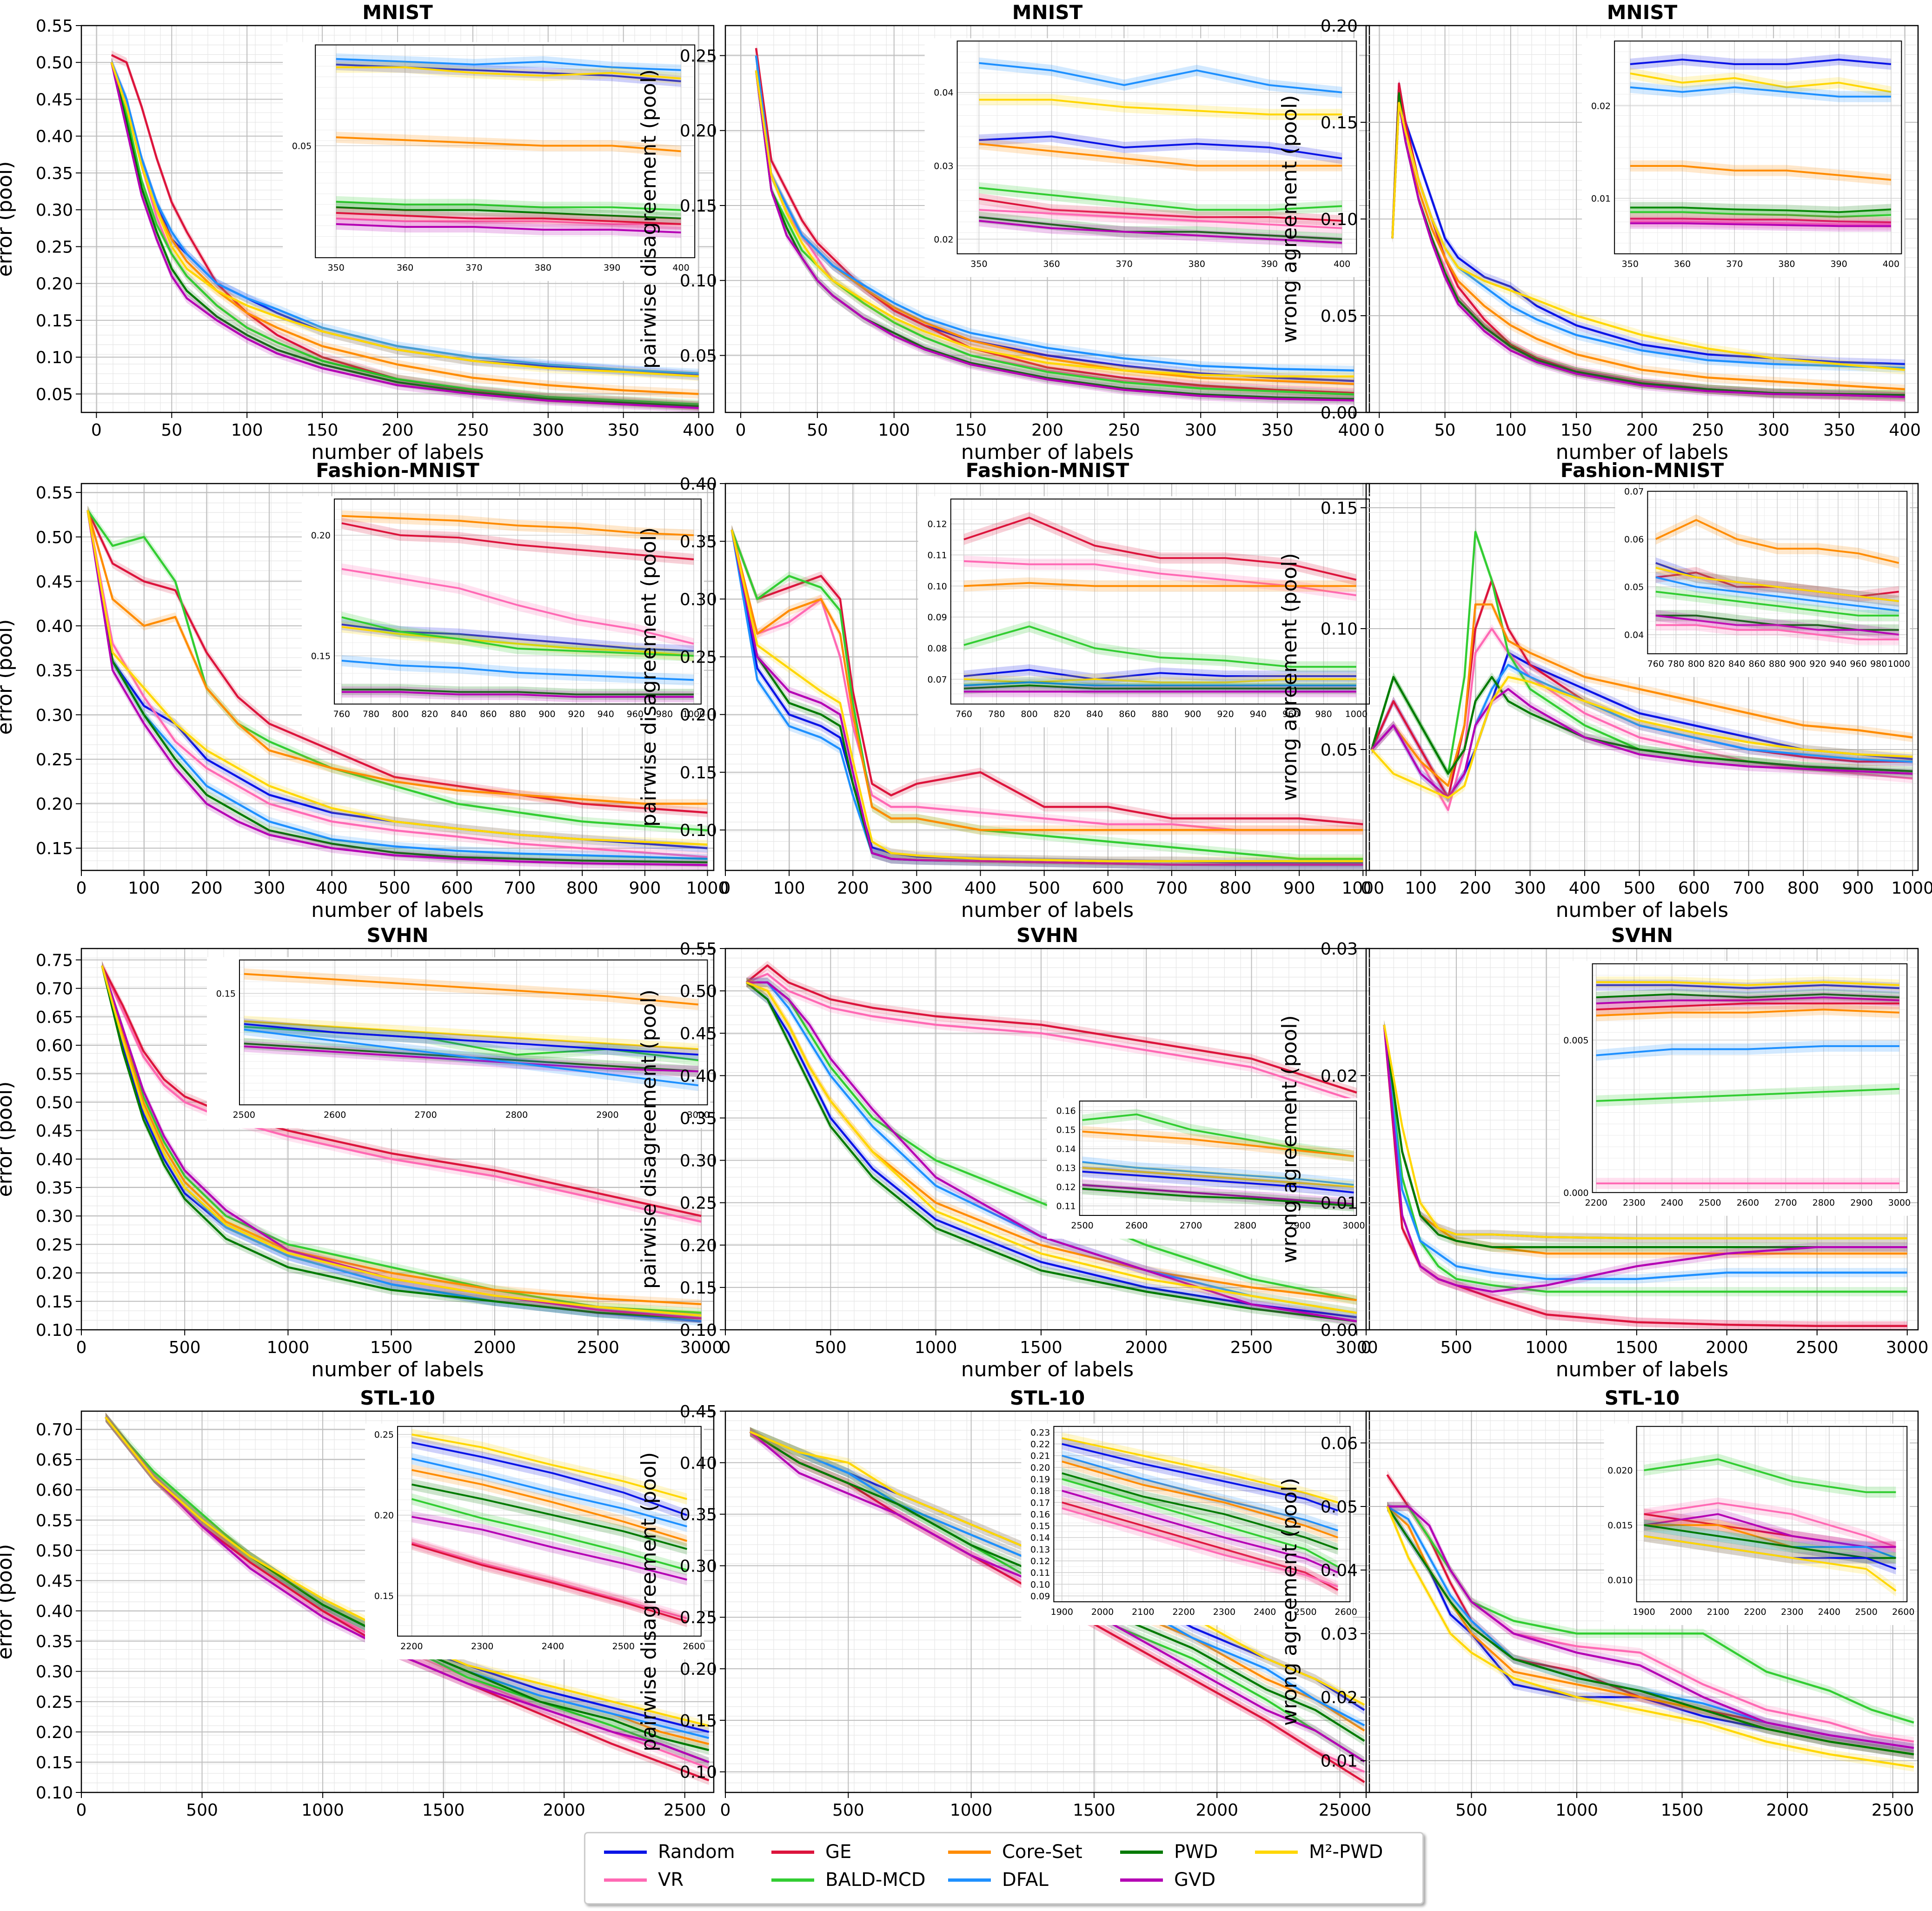 The height and width of the screenshot is (1911, 1932). Describe the element at coordinates (1356, 714) in the screenshot. I see `inset-x-tick-label: 1000` at that location.